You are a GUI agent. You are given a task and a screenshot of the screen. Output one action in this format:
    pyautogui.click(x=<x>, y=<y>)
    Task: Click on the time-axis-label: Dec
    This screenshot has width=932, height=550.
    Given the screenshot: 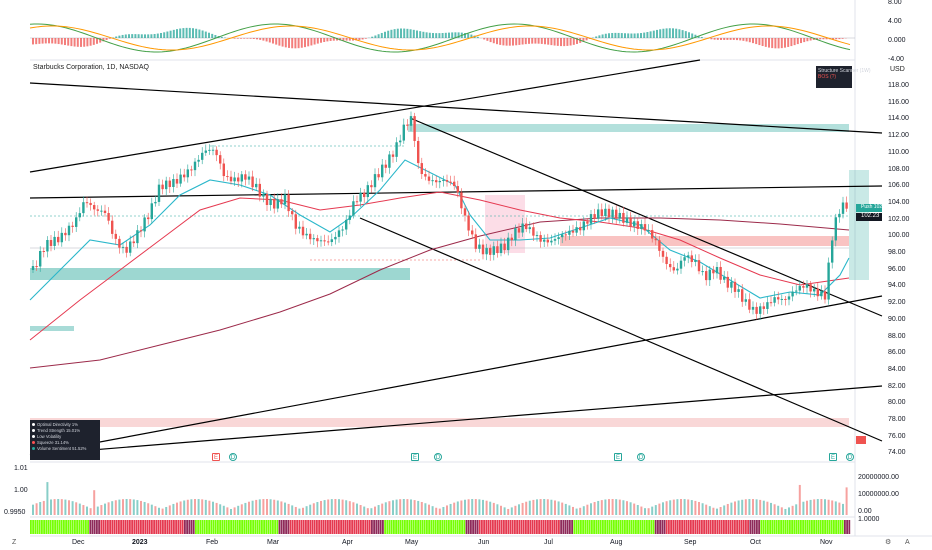 What is the action you would take?
    pyautogui.click(x=78, y=542)
    